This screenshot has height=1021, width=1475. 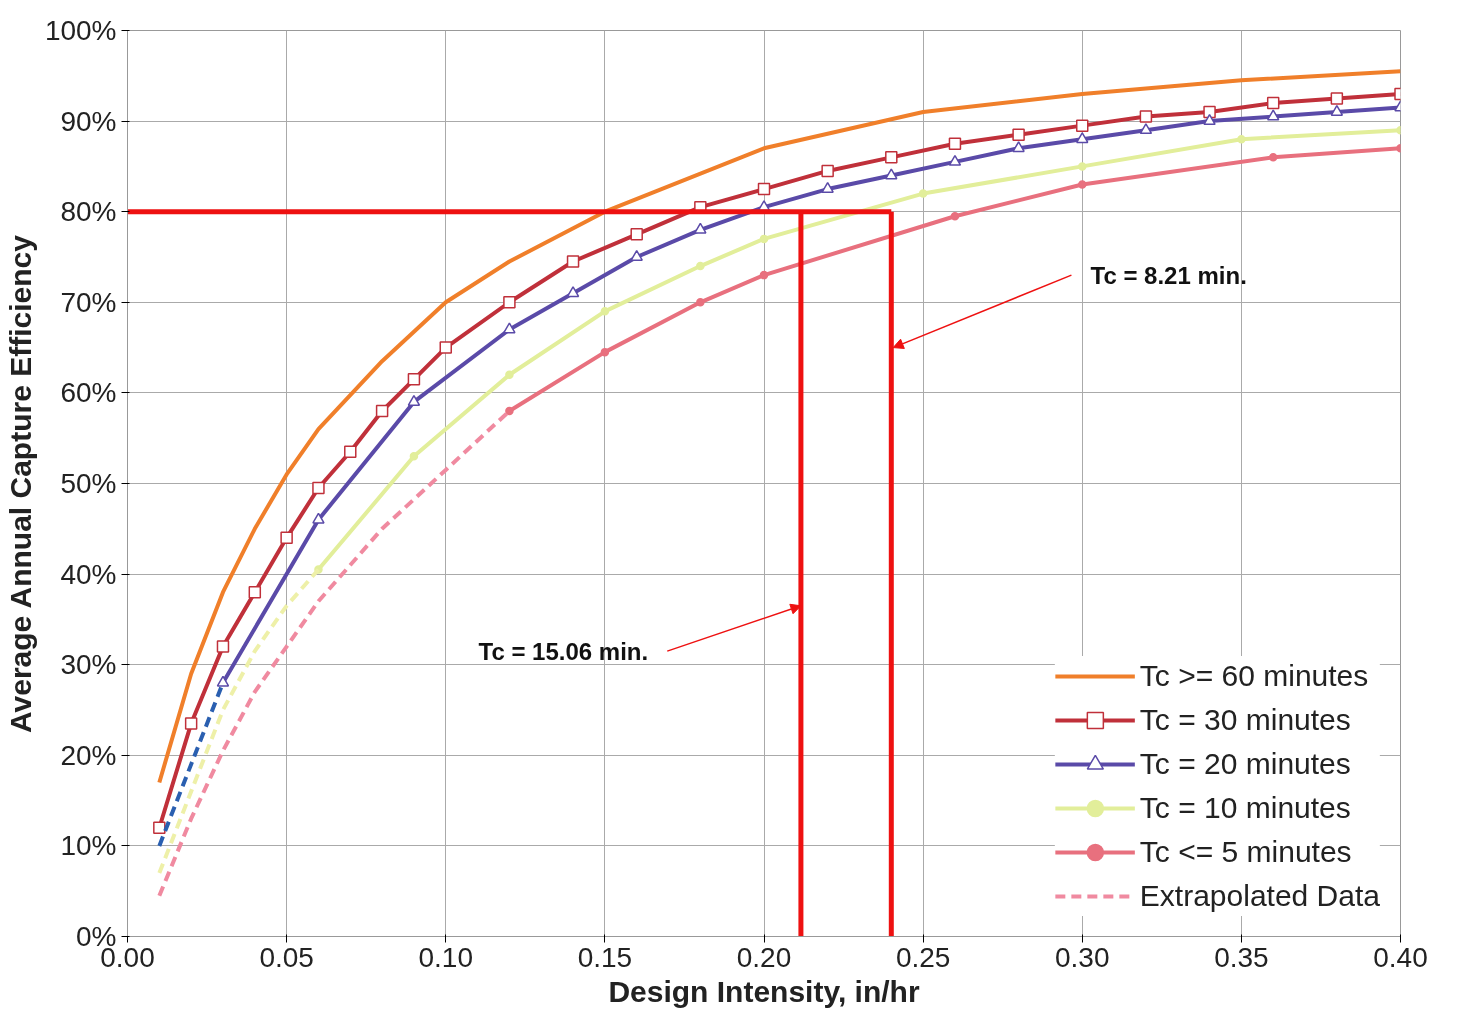 I want to click on x-tick-label: 0.15, so click(x=605, y=957).